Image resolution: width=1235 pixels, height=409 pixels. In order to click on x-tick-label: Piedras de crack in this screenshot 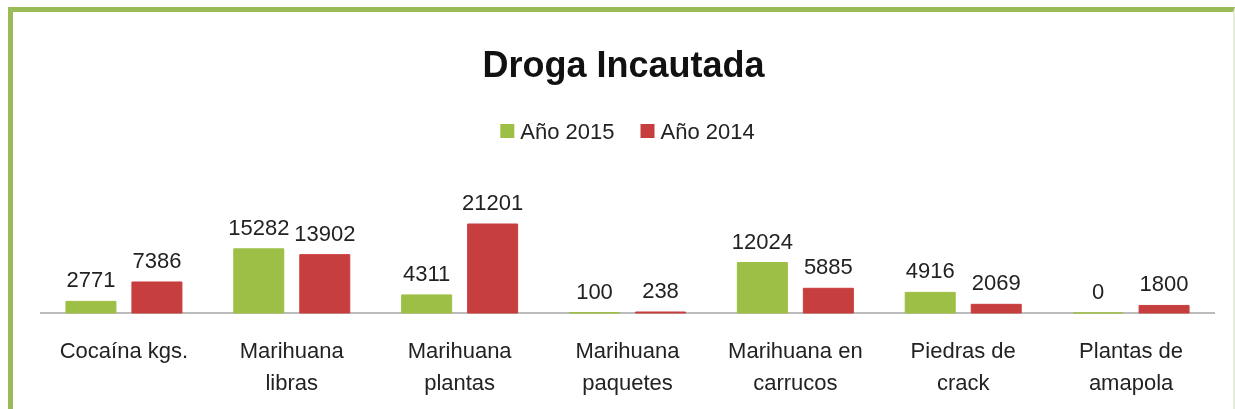, I will do `click(963, 366)`.